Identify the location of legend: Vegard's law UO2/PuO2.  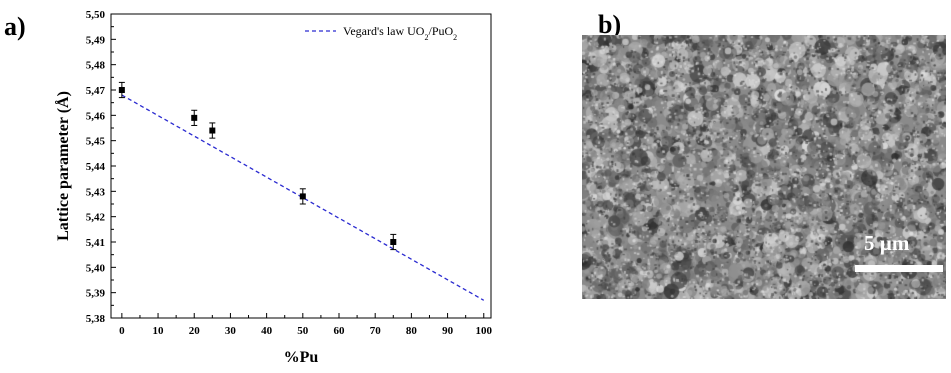
(381, 33).